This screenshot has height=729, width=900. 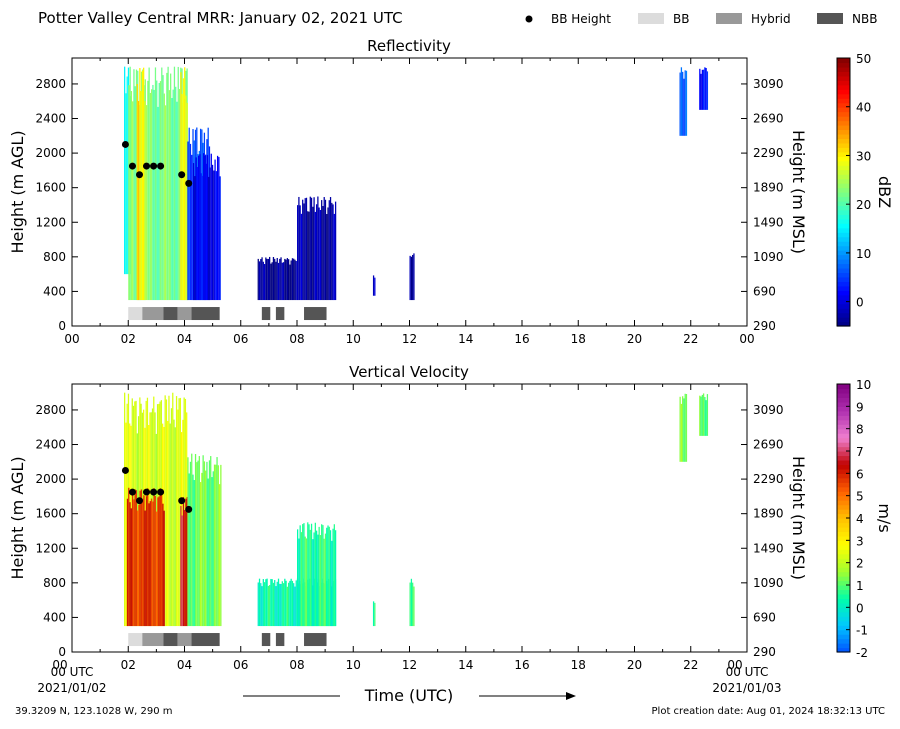 What do you see at coordinates (798, 518) in the screenshot?
I see `velocity-ylabel-right: Height (m MSL)` at bounding box center [798, 518].